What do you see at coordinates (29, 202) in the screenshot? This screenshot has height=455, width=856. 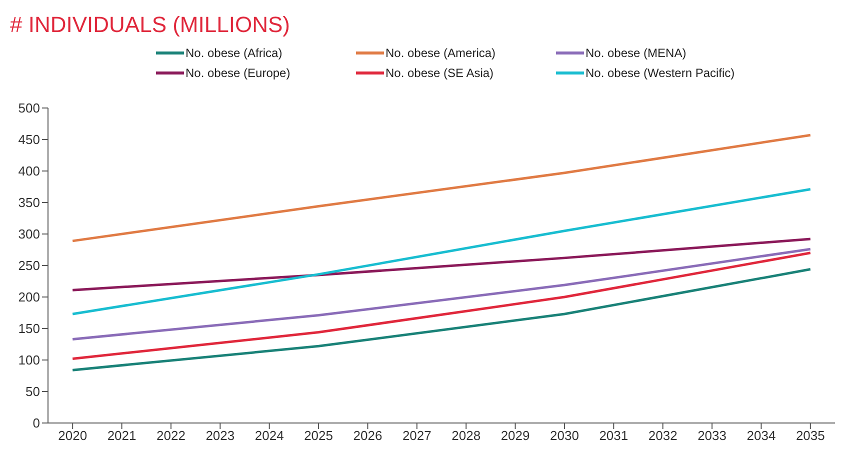 I see `y-tick-label: 350` at bounding box center [29, 202].